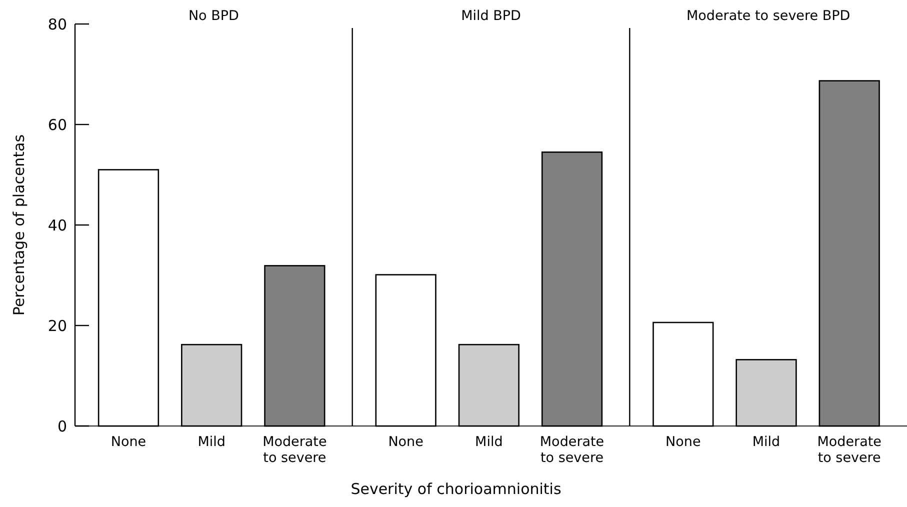  Describe the element at coordinates (768, 16) in the screenshot. I see `chart-title: Moderate to severe BPD` at that location.